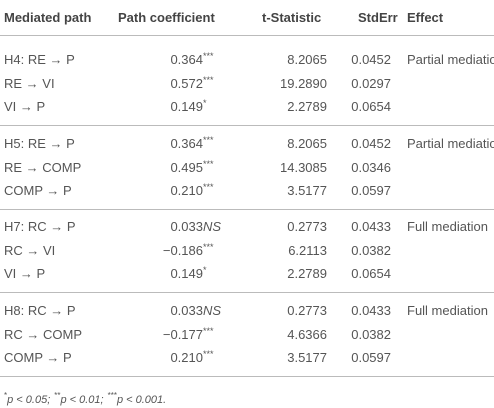 This screenshot has width=494, height=408. What do you see at coordinates (6, 395) in the screenshot?
I see `footnote-stars: *` at bounding box center [6, 395].